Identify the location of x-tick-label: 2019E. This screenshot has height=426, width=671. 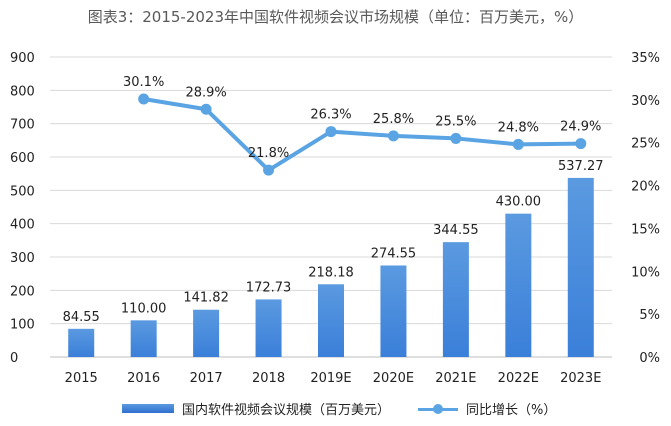
(330, 378).